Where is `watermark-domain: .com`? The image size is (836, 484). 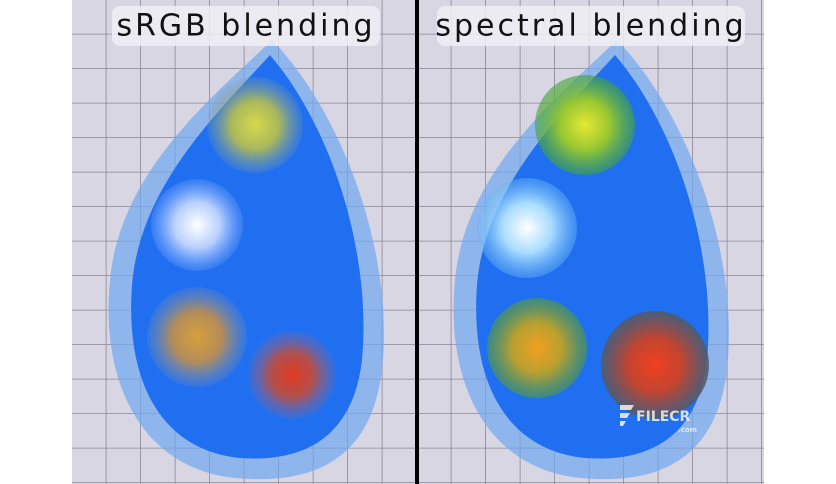
watermark-domain: .com is located at coordinates (687, 430).